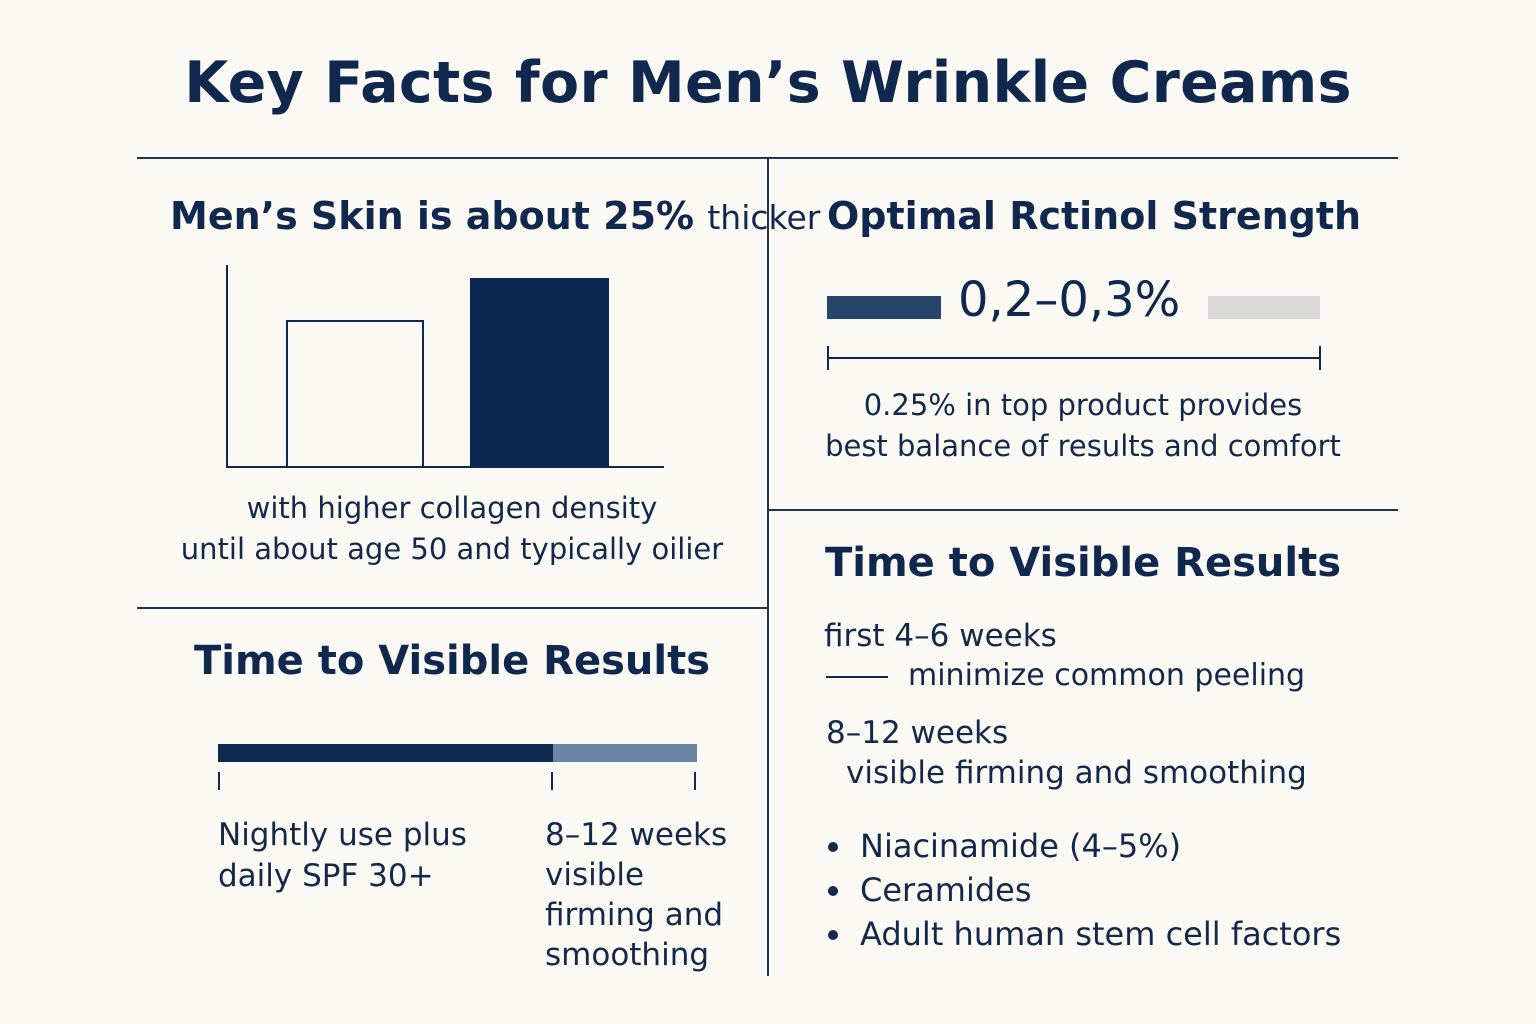 This screenshot has width=1536, height=1024. Describe the element at coordinates (1083, 405) in the screenshot. I see `retinol-caption-line-1: 0.25% in top product provides` at that location.